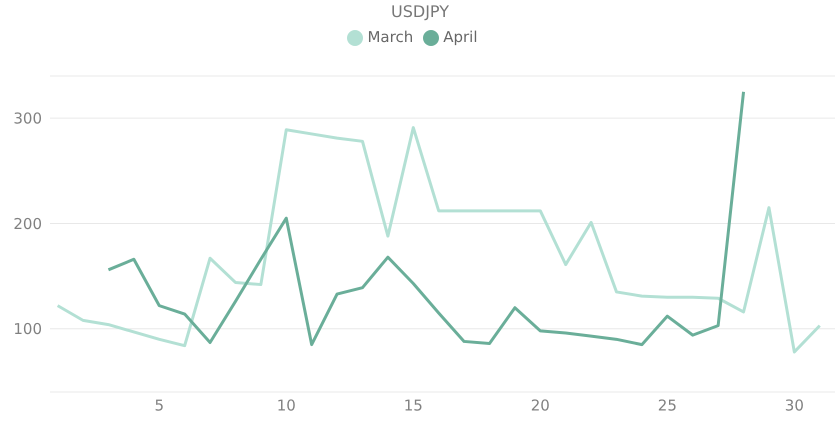 Image resolution: width=840 pixels, height=432 pixels. What do you see at coordinates (27, 329) in the screenshot?
I see `y-tick-label: 100` at bounding box center [27, 329].